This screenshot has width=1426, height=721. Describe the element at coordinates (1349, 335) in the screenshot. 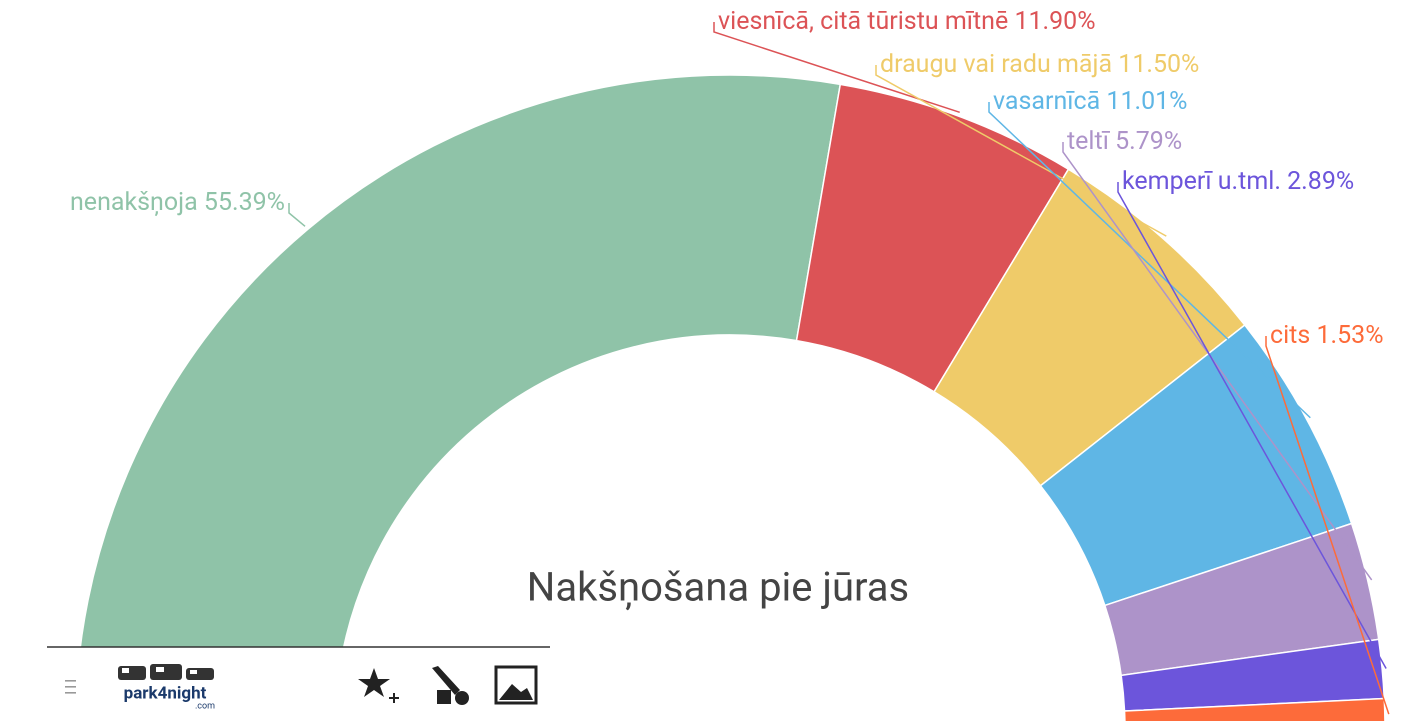

I see `value-label: 1.53%` at that location.